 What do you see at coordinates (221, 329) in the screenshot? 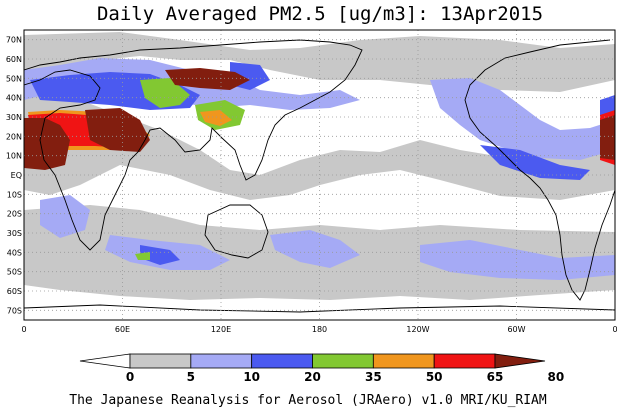
I see `longitude-label: 120E` at bounding box center [221, 329].